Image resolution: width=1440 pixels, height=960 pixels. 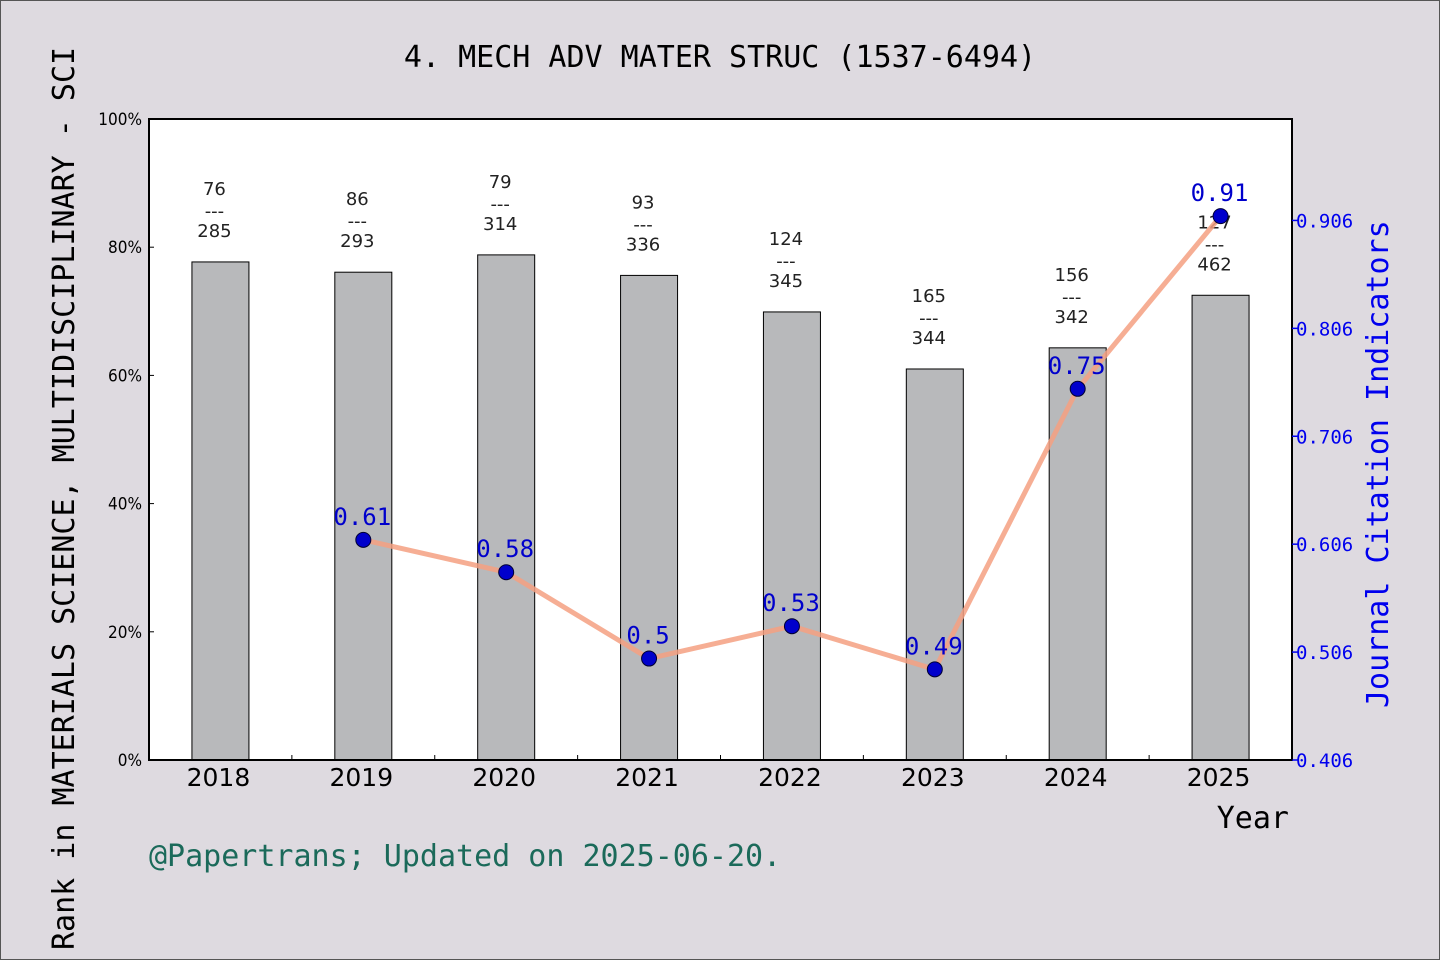 I want to click on x-tick-label: 2019, so click(x=362, y=777).